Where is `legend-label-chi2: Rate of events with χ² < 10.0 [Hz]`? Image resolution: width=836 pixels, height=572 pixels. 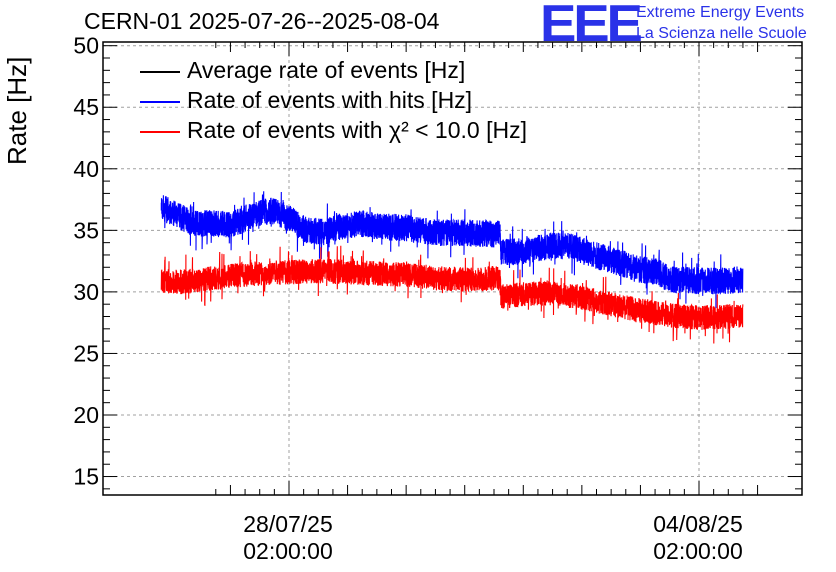
legend-label-chi2: Rate of events with χ² < 10.0 [Hz] is located at coordinates (357, 130).